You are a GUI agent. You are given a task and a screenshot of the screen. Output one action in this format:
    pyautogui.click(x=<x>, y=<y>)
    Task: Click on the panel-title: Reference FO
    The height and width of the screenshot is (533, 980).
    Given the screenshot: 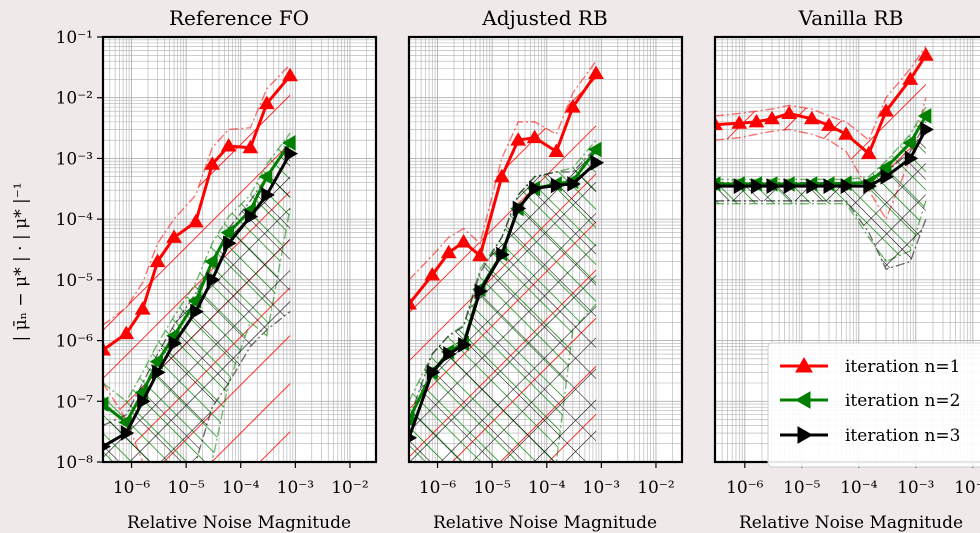 What is the action you would take?
    pyautogui.click(x=239, y=18)
    